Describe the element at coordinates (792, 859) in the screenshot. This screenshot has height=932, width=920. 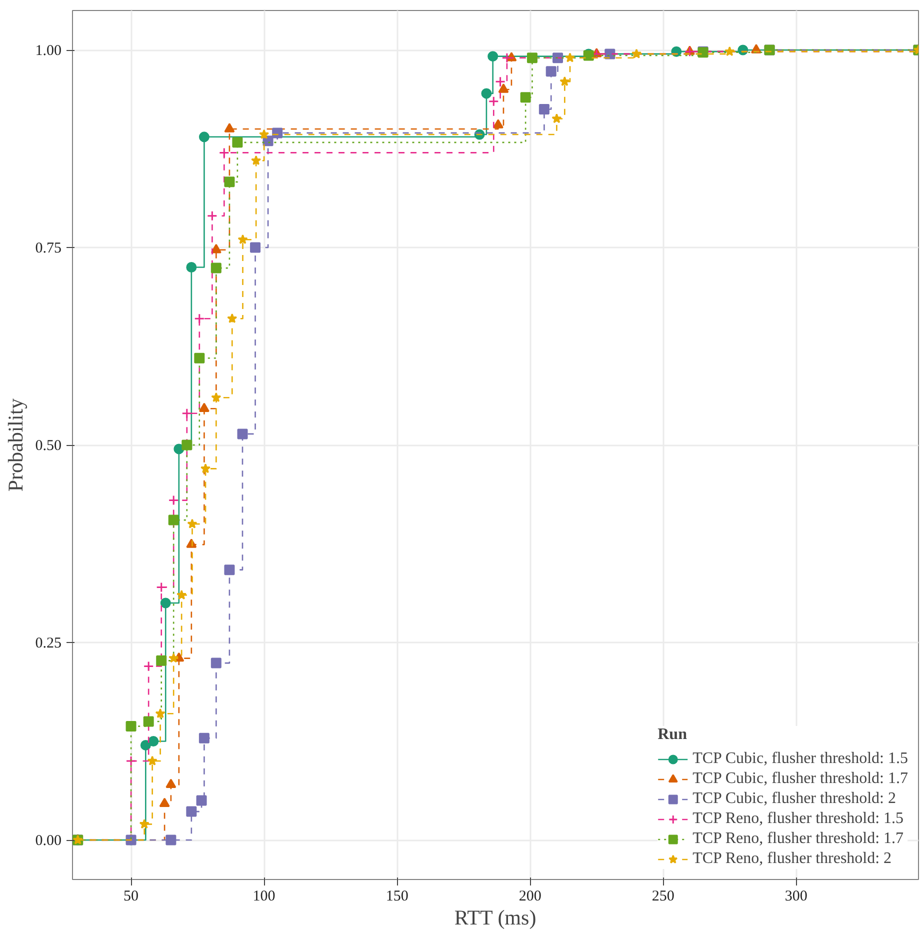
I see `legend-label: TCP Reno, flusher threshold: 2` at that location.